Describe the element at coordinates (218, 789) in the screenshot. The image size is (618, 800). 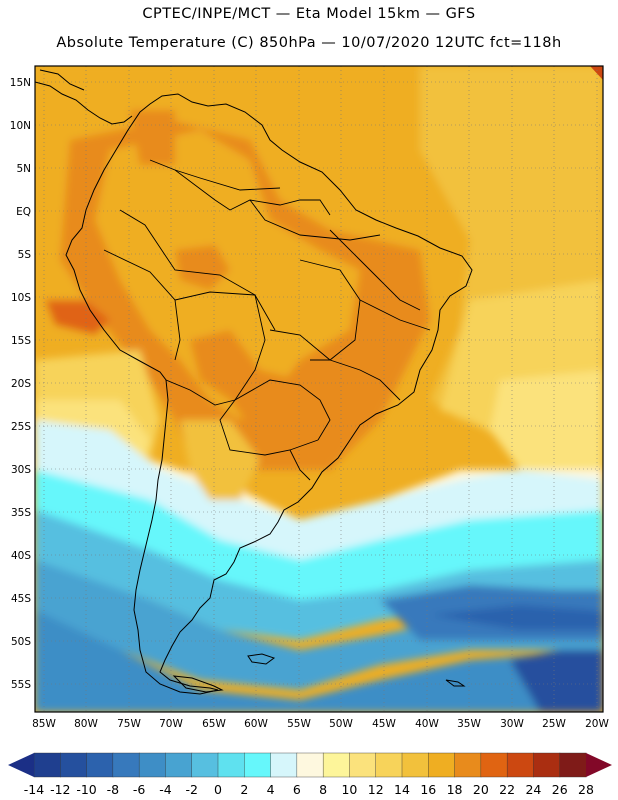
I see `color-legend-label: 0` at that location.